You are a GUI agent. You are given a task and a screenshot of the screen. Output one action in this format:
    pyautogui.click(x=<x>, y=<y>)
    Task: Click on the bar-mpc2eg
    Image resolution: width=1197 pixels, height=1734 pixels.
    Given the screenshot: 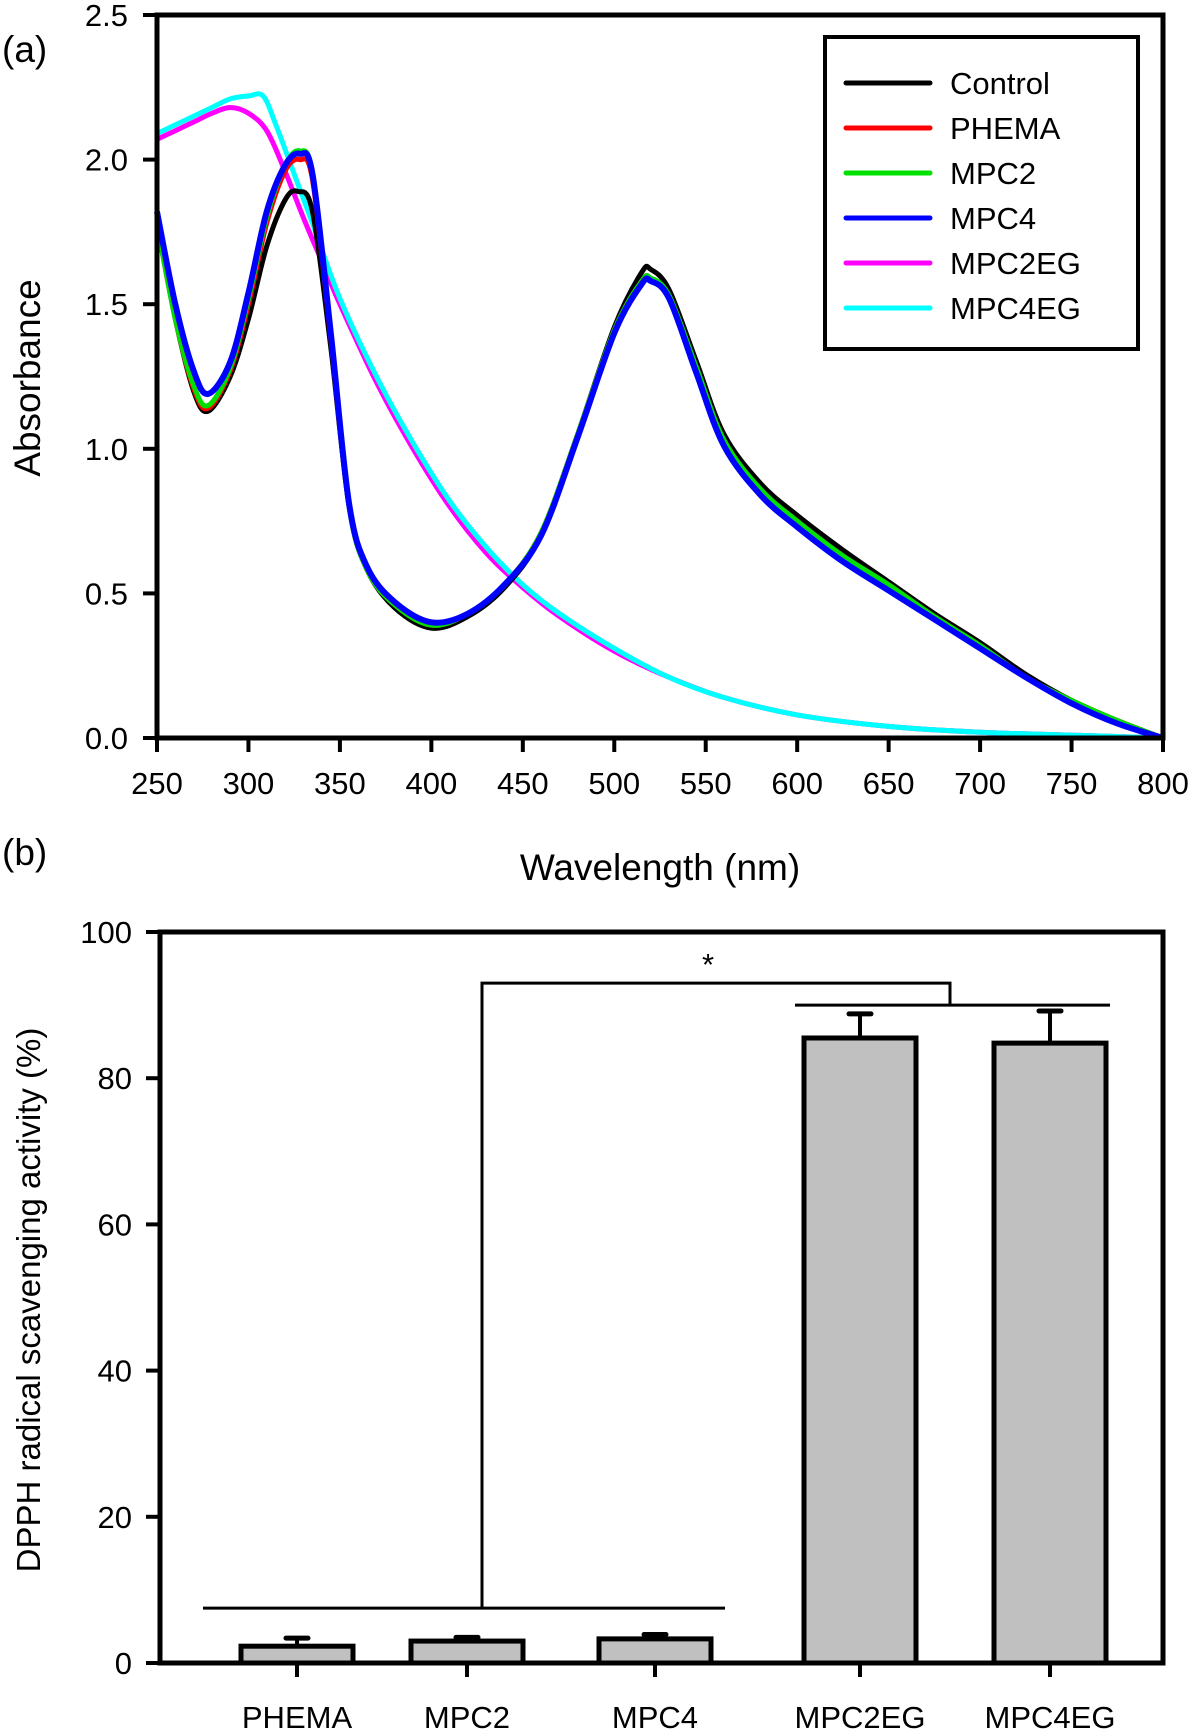 What is the action you would take?
    pyautogui.click(x=860, y=1350)
    